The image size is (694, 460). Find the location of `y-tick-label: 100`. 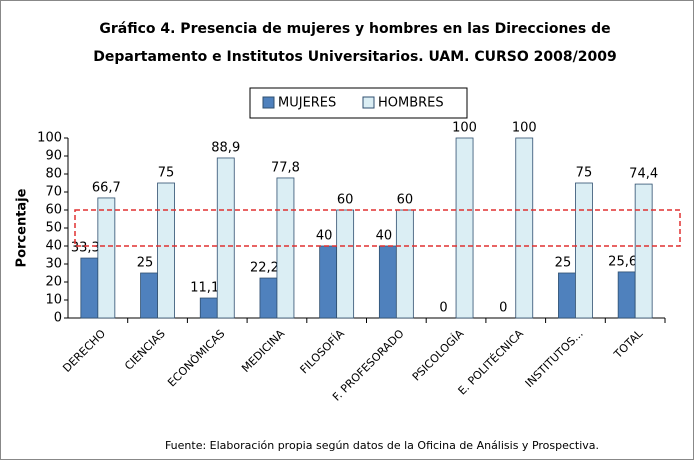

y-tick-label: 100 is located at coordinates (49, 138).